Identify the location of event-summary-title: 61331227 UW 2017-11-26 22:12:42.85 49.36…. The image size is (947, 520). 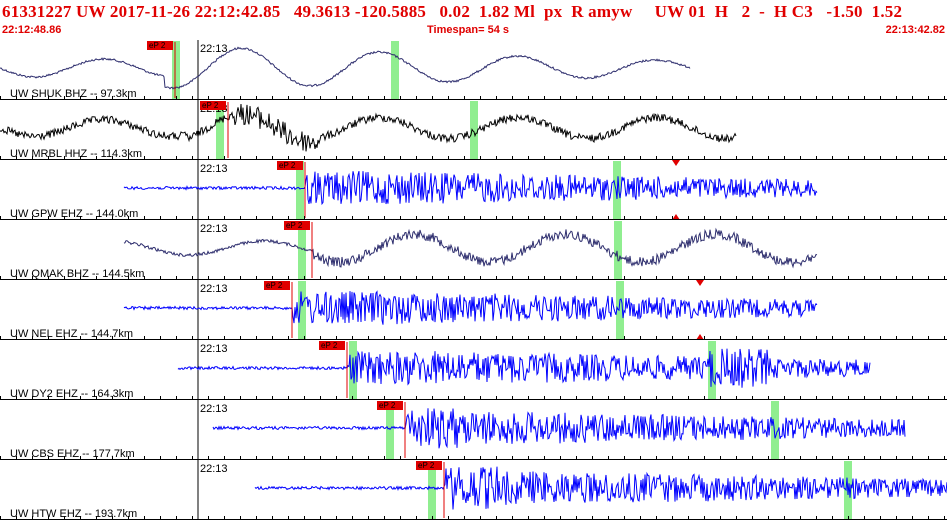
(452, 11).